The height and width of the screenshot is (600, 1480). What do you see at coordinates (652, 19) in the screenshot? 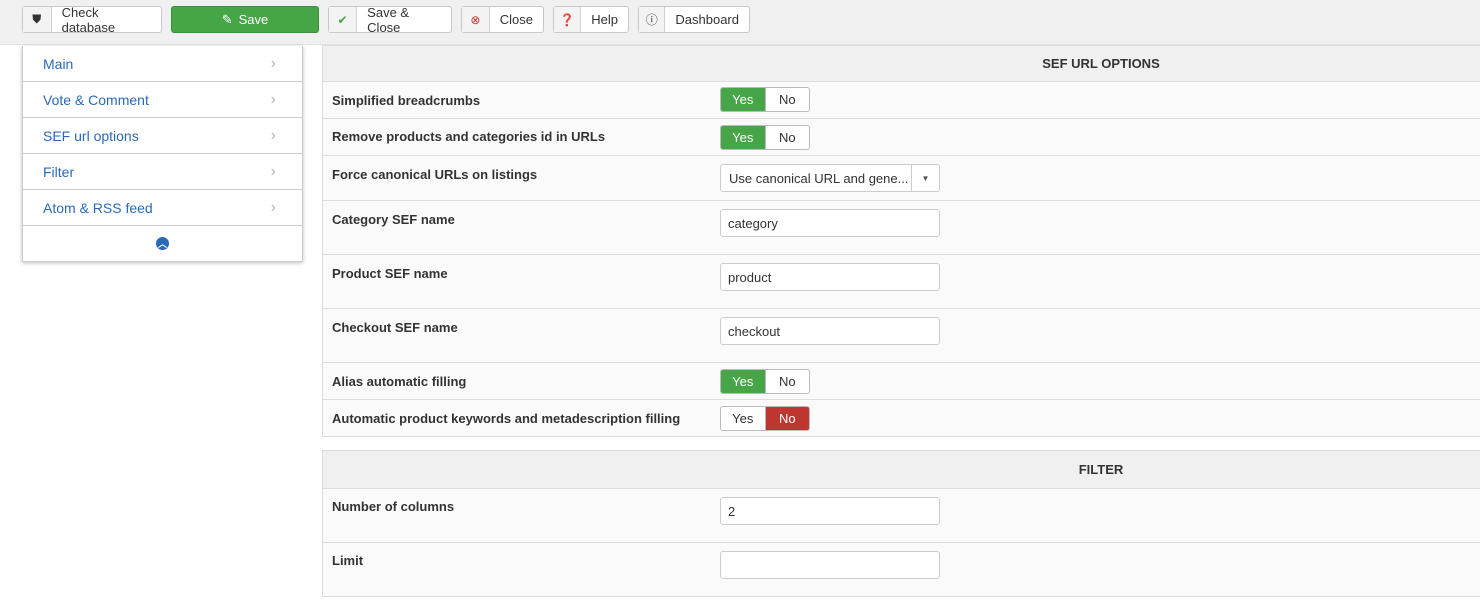
I see `info-icon: ⓘ` at bounding box center [652, 19].